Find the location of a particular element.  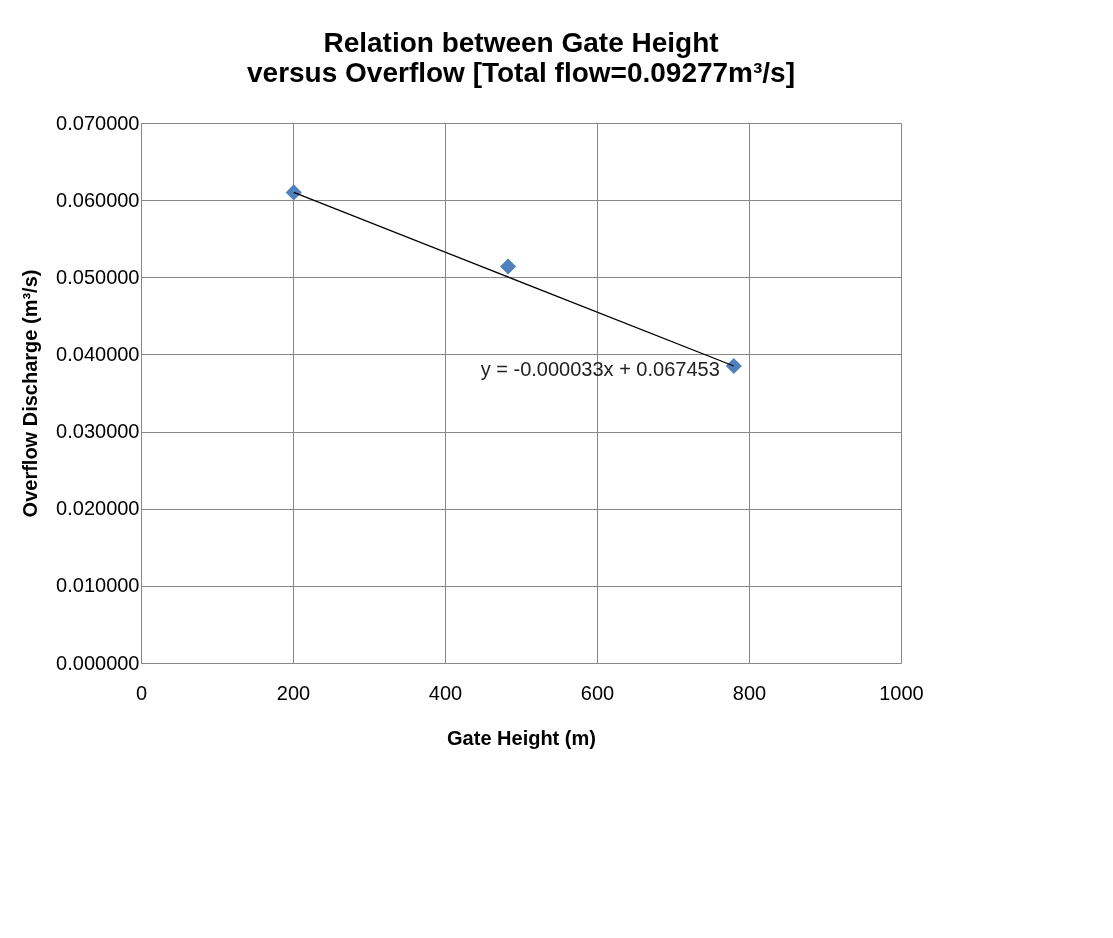

x-tick-label: 1000 is located at coordinates (901, 692).